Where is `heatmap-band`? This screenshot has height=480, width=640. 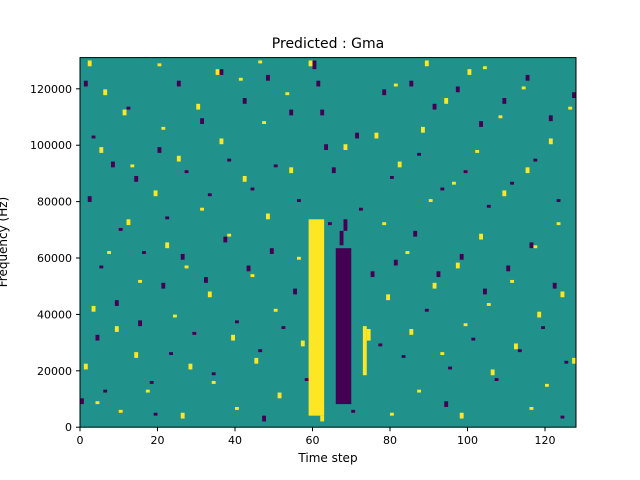 heatmap-band is located at coordinates (343, 326).